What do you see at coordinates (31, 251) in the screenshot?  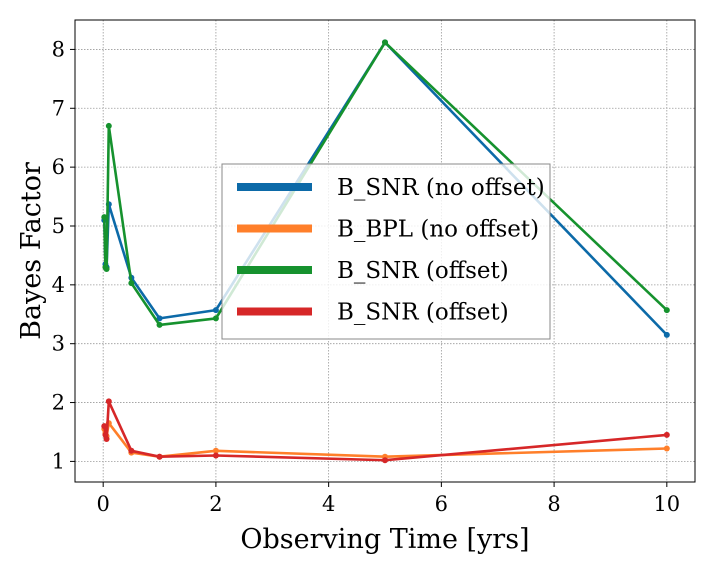 I see `y-axis-label: Bayes Factor` at bounding box center [31, 251].